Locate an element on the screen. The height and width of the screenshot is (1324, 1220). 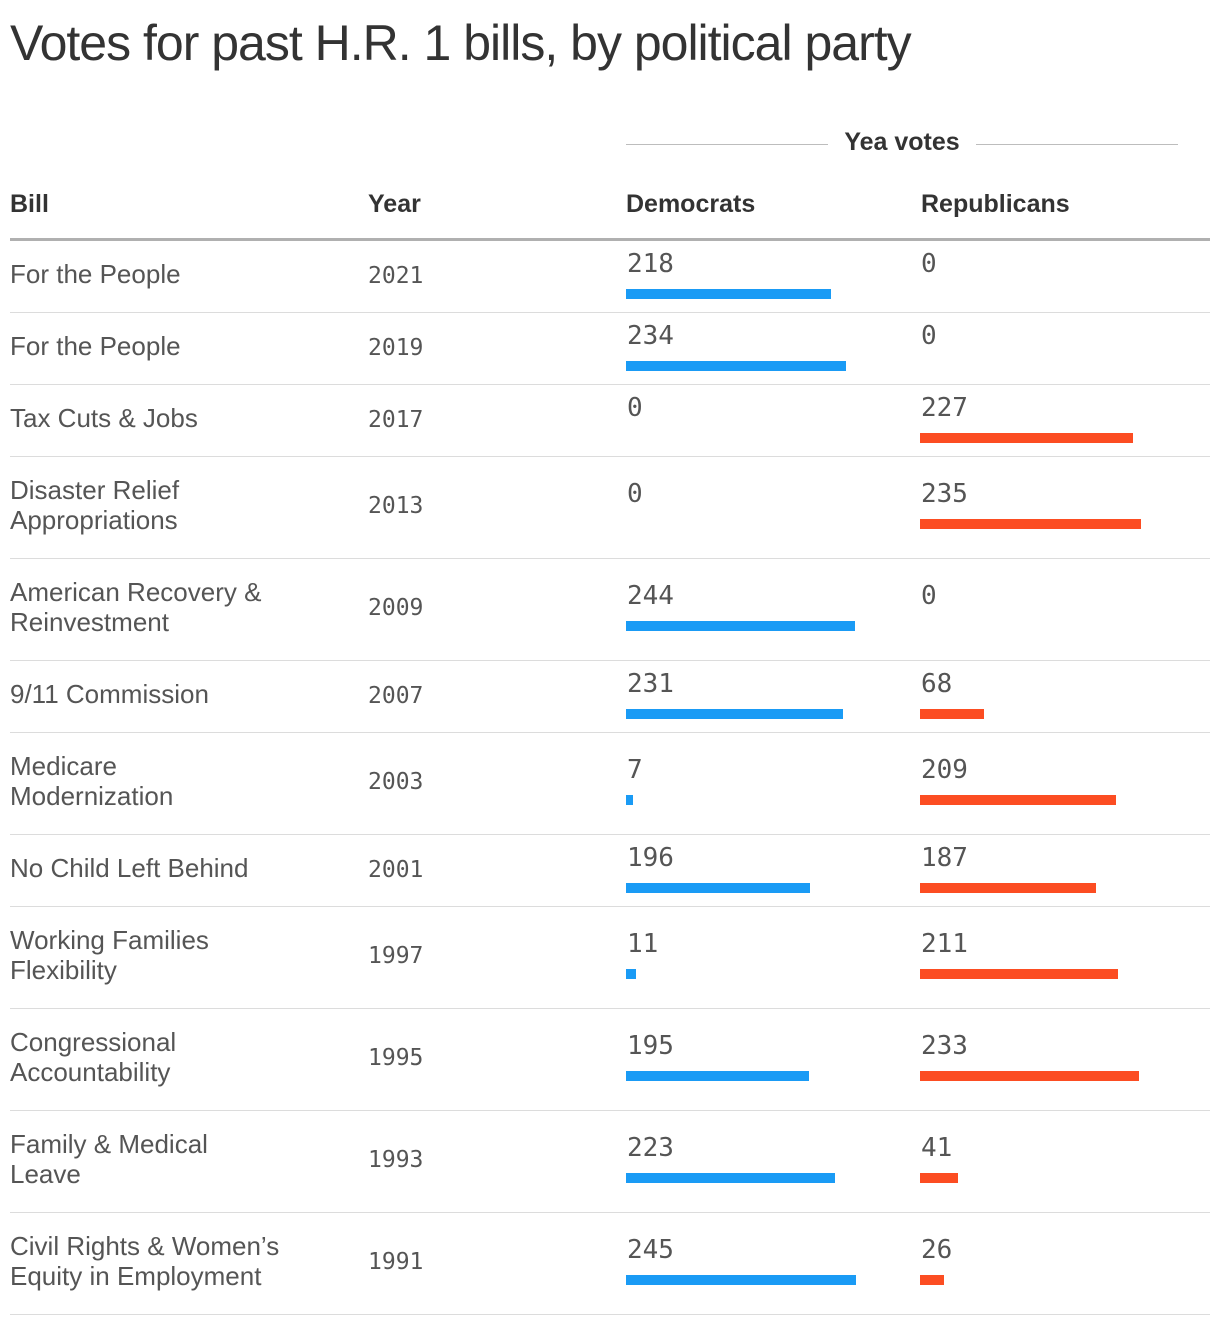
table-row: For the People 2021 218 0 is located at coordinates (610, 277).